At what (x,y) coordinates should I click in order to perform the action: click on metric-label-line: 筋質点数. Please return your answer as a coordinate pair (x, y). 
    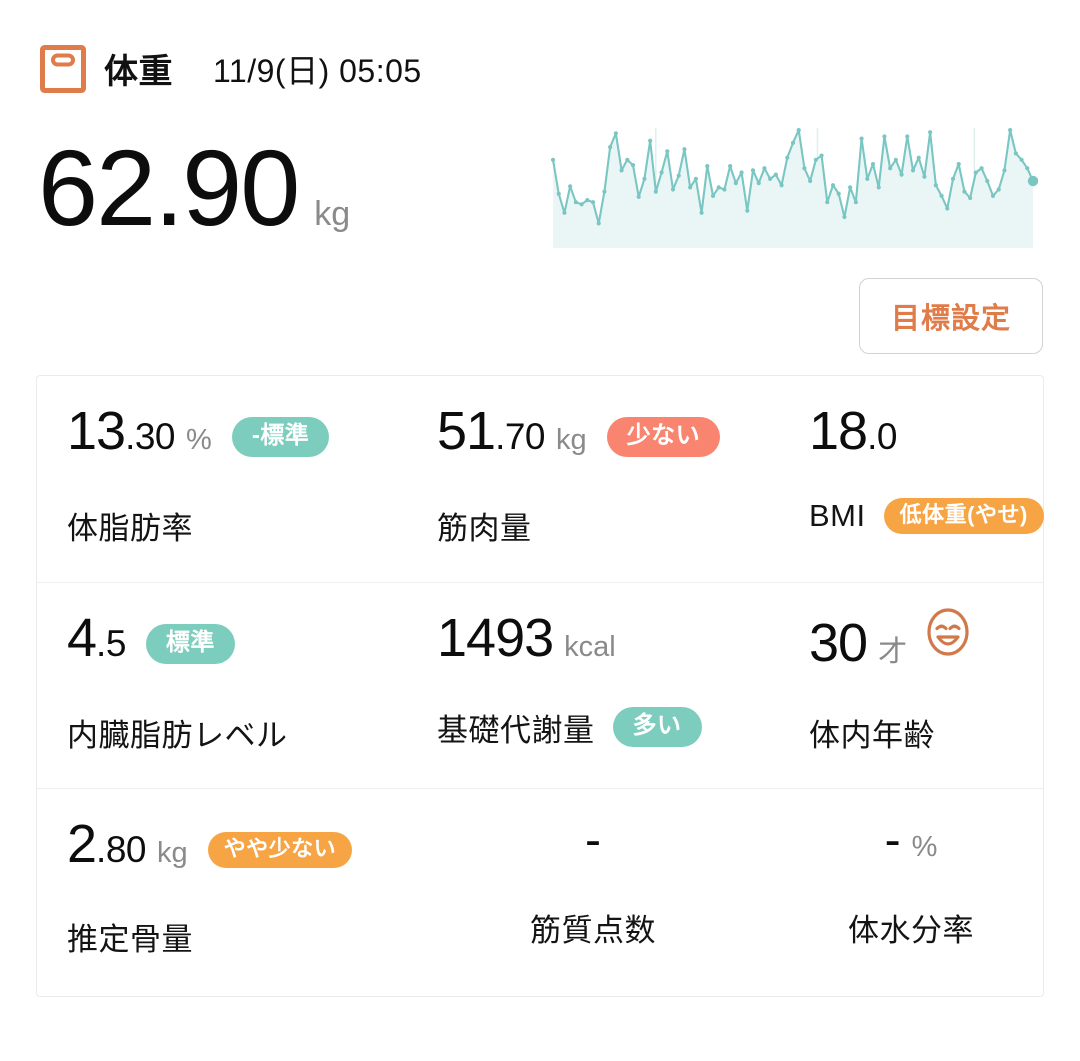
    Looking at the image, I should click on (593, 927).